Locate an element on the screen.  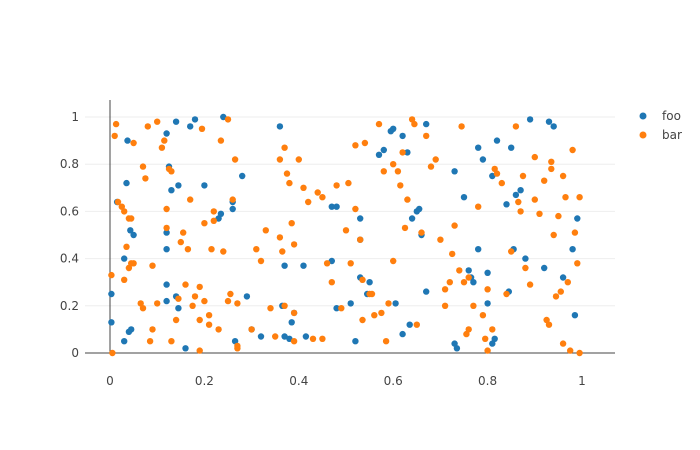
y-tick-label-1: 0.2 is located at coordinates (69, 306).